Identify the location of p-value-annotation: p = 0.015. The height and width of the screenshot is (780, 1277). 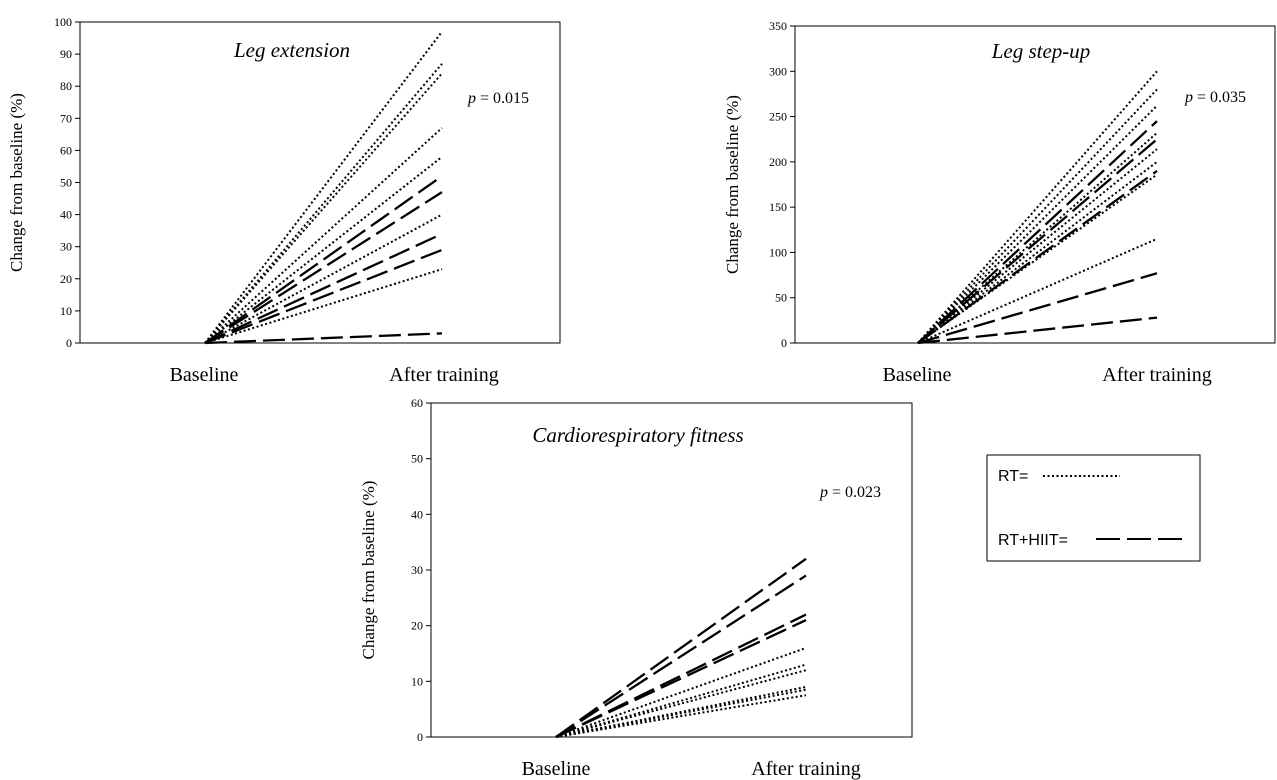
(498, 98).